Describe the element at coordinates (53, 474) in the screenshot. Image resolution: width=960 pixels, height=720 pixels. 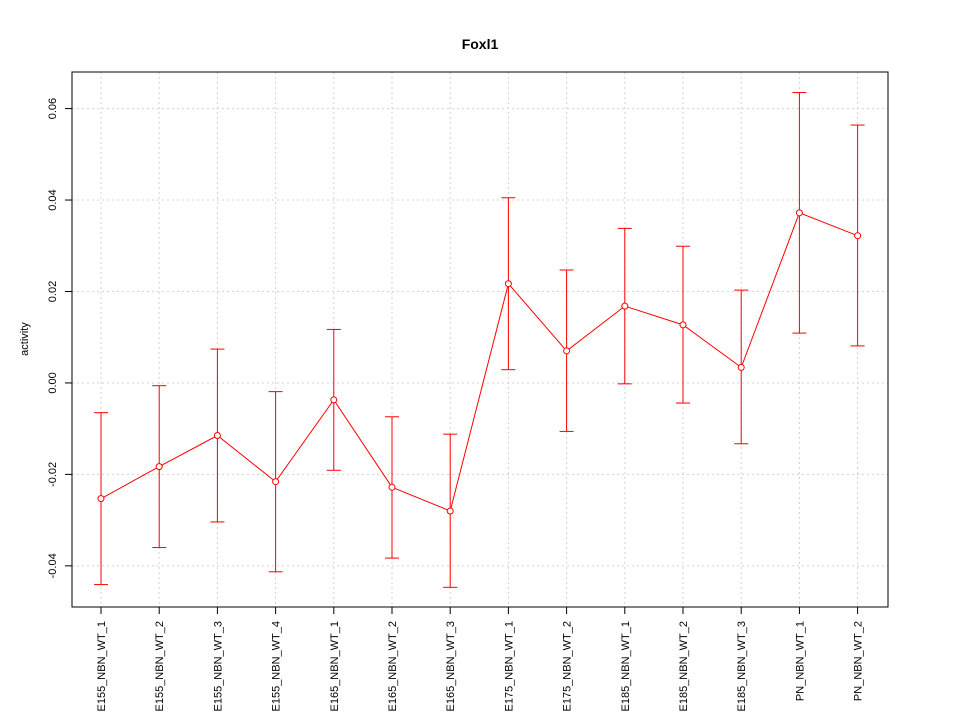
I see `y-tick-label: -0.02` at that location.